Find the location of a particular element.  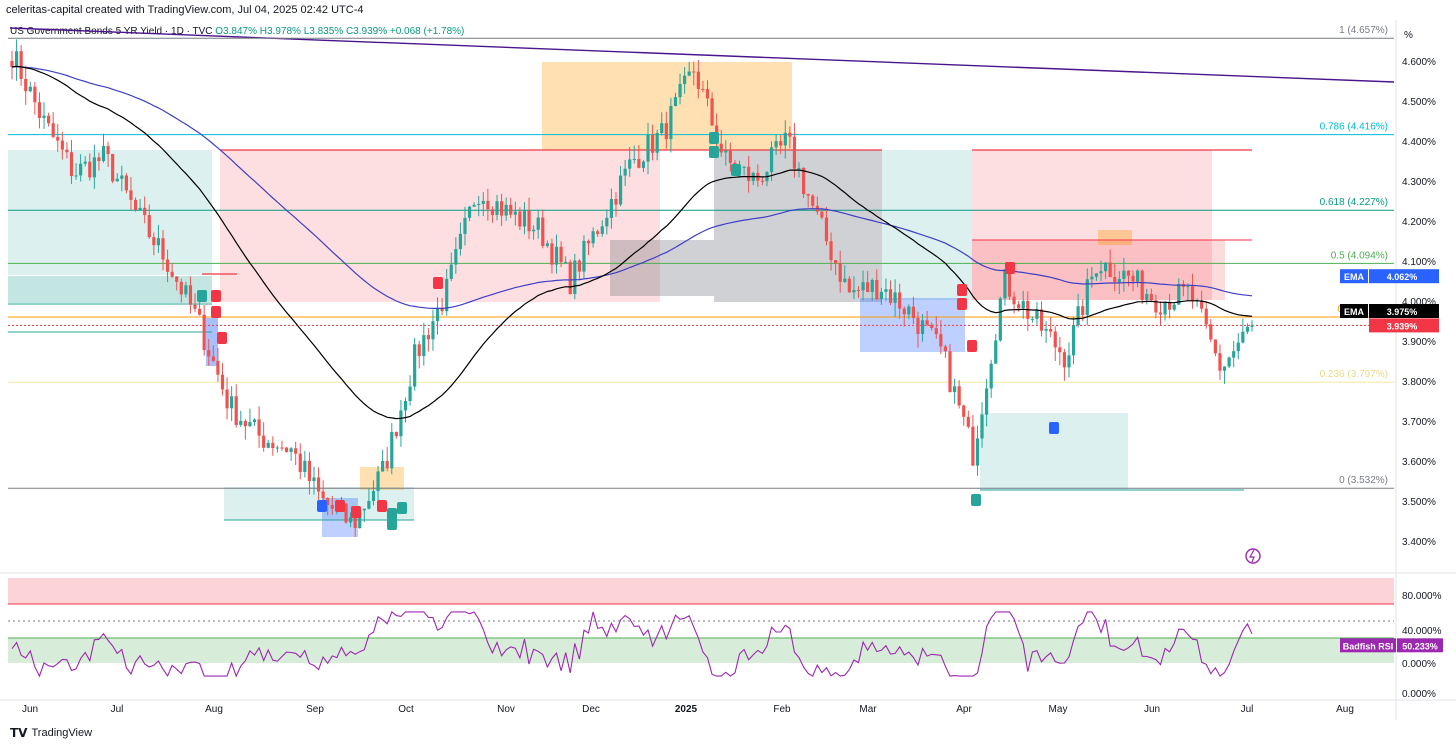

price-tag-value: 3.939% is located at coordinates (1402, 326).